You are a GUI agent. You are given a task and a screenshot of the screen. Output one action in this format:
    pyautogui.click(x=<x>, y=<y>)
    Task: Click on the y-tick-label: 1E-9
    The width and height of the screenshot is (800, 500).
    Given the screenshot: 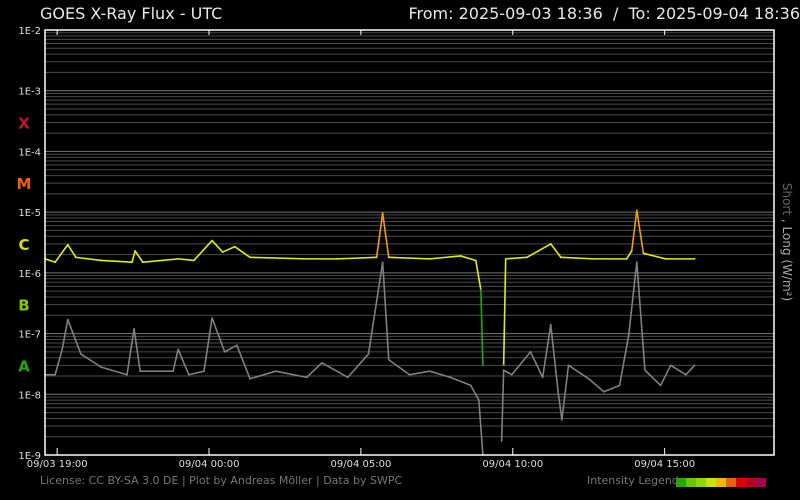 What is the action you would take?
    pyautogui.click(x=29, y=456)
    